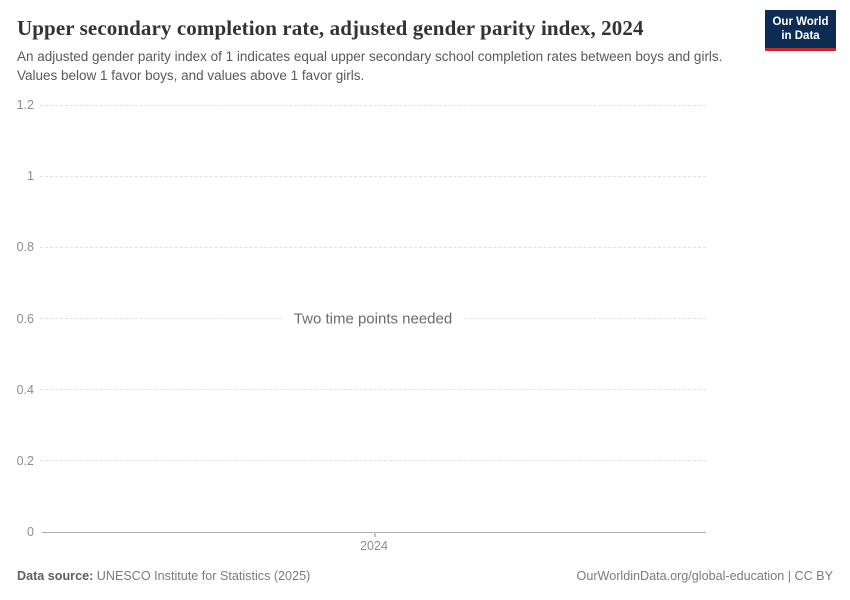  What do you see at coordinates (203, 576) in the screenshot?
I see `data-source-value: UNESCO Institute for Statistics (2025)` at bounding box center [203, 576].